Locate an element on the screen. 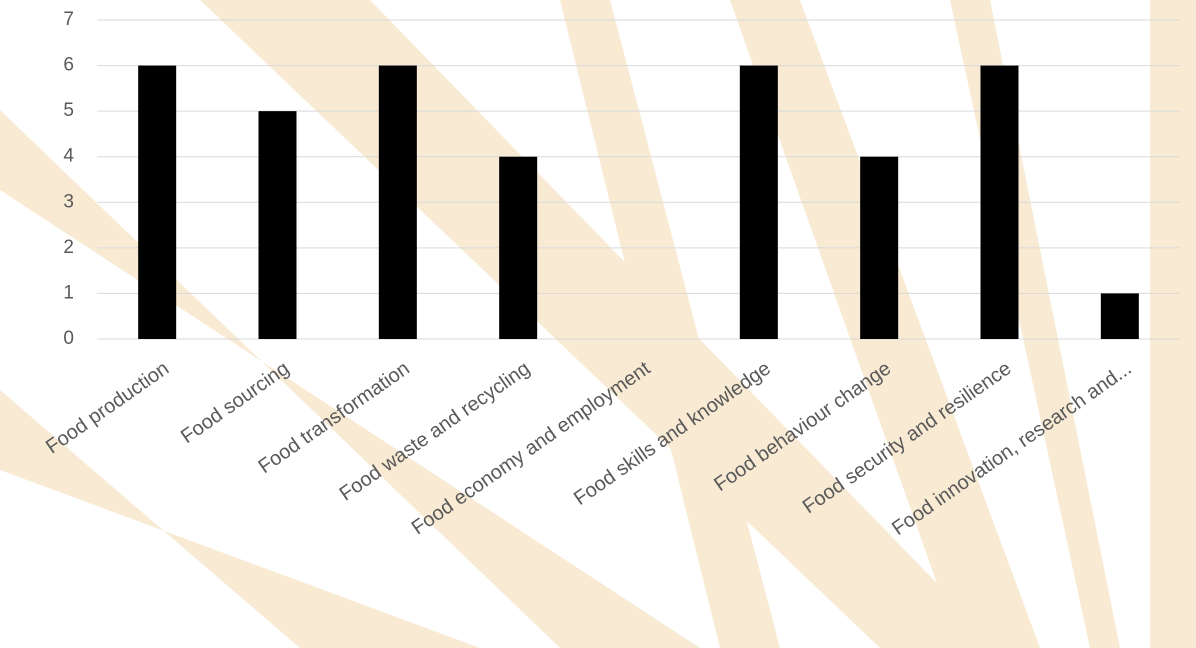 Image resolution: width=1196 pixels, height=648 pixels. x-tick-label: Food economy and employment is located at coordinates (531, 448).